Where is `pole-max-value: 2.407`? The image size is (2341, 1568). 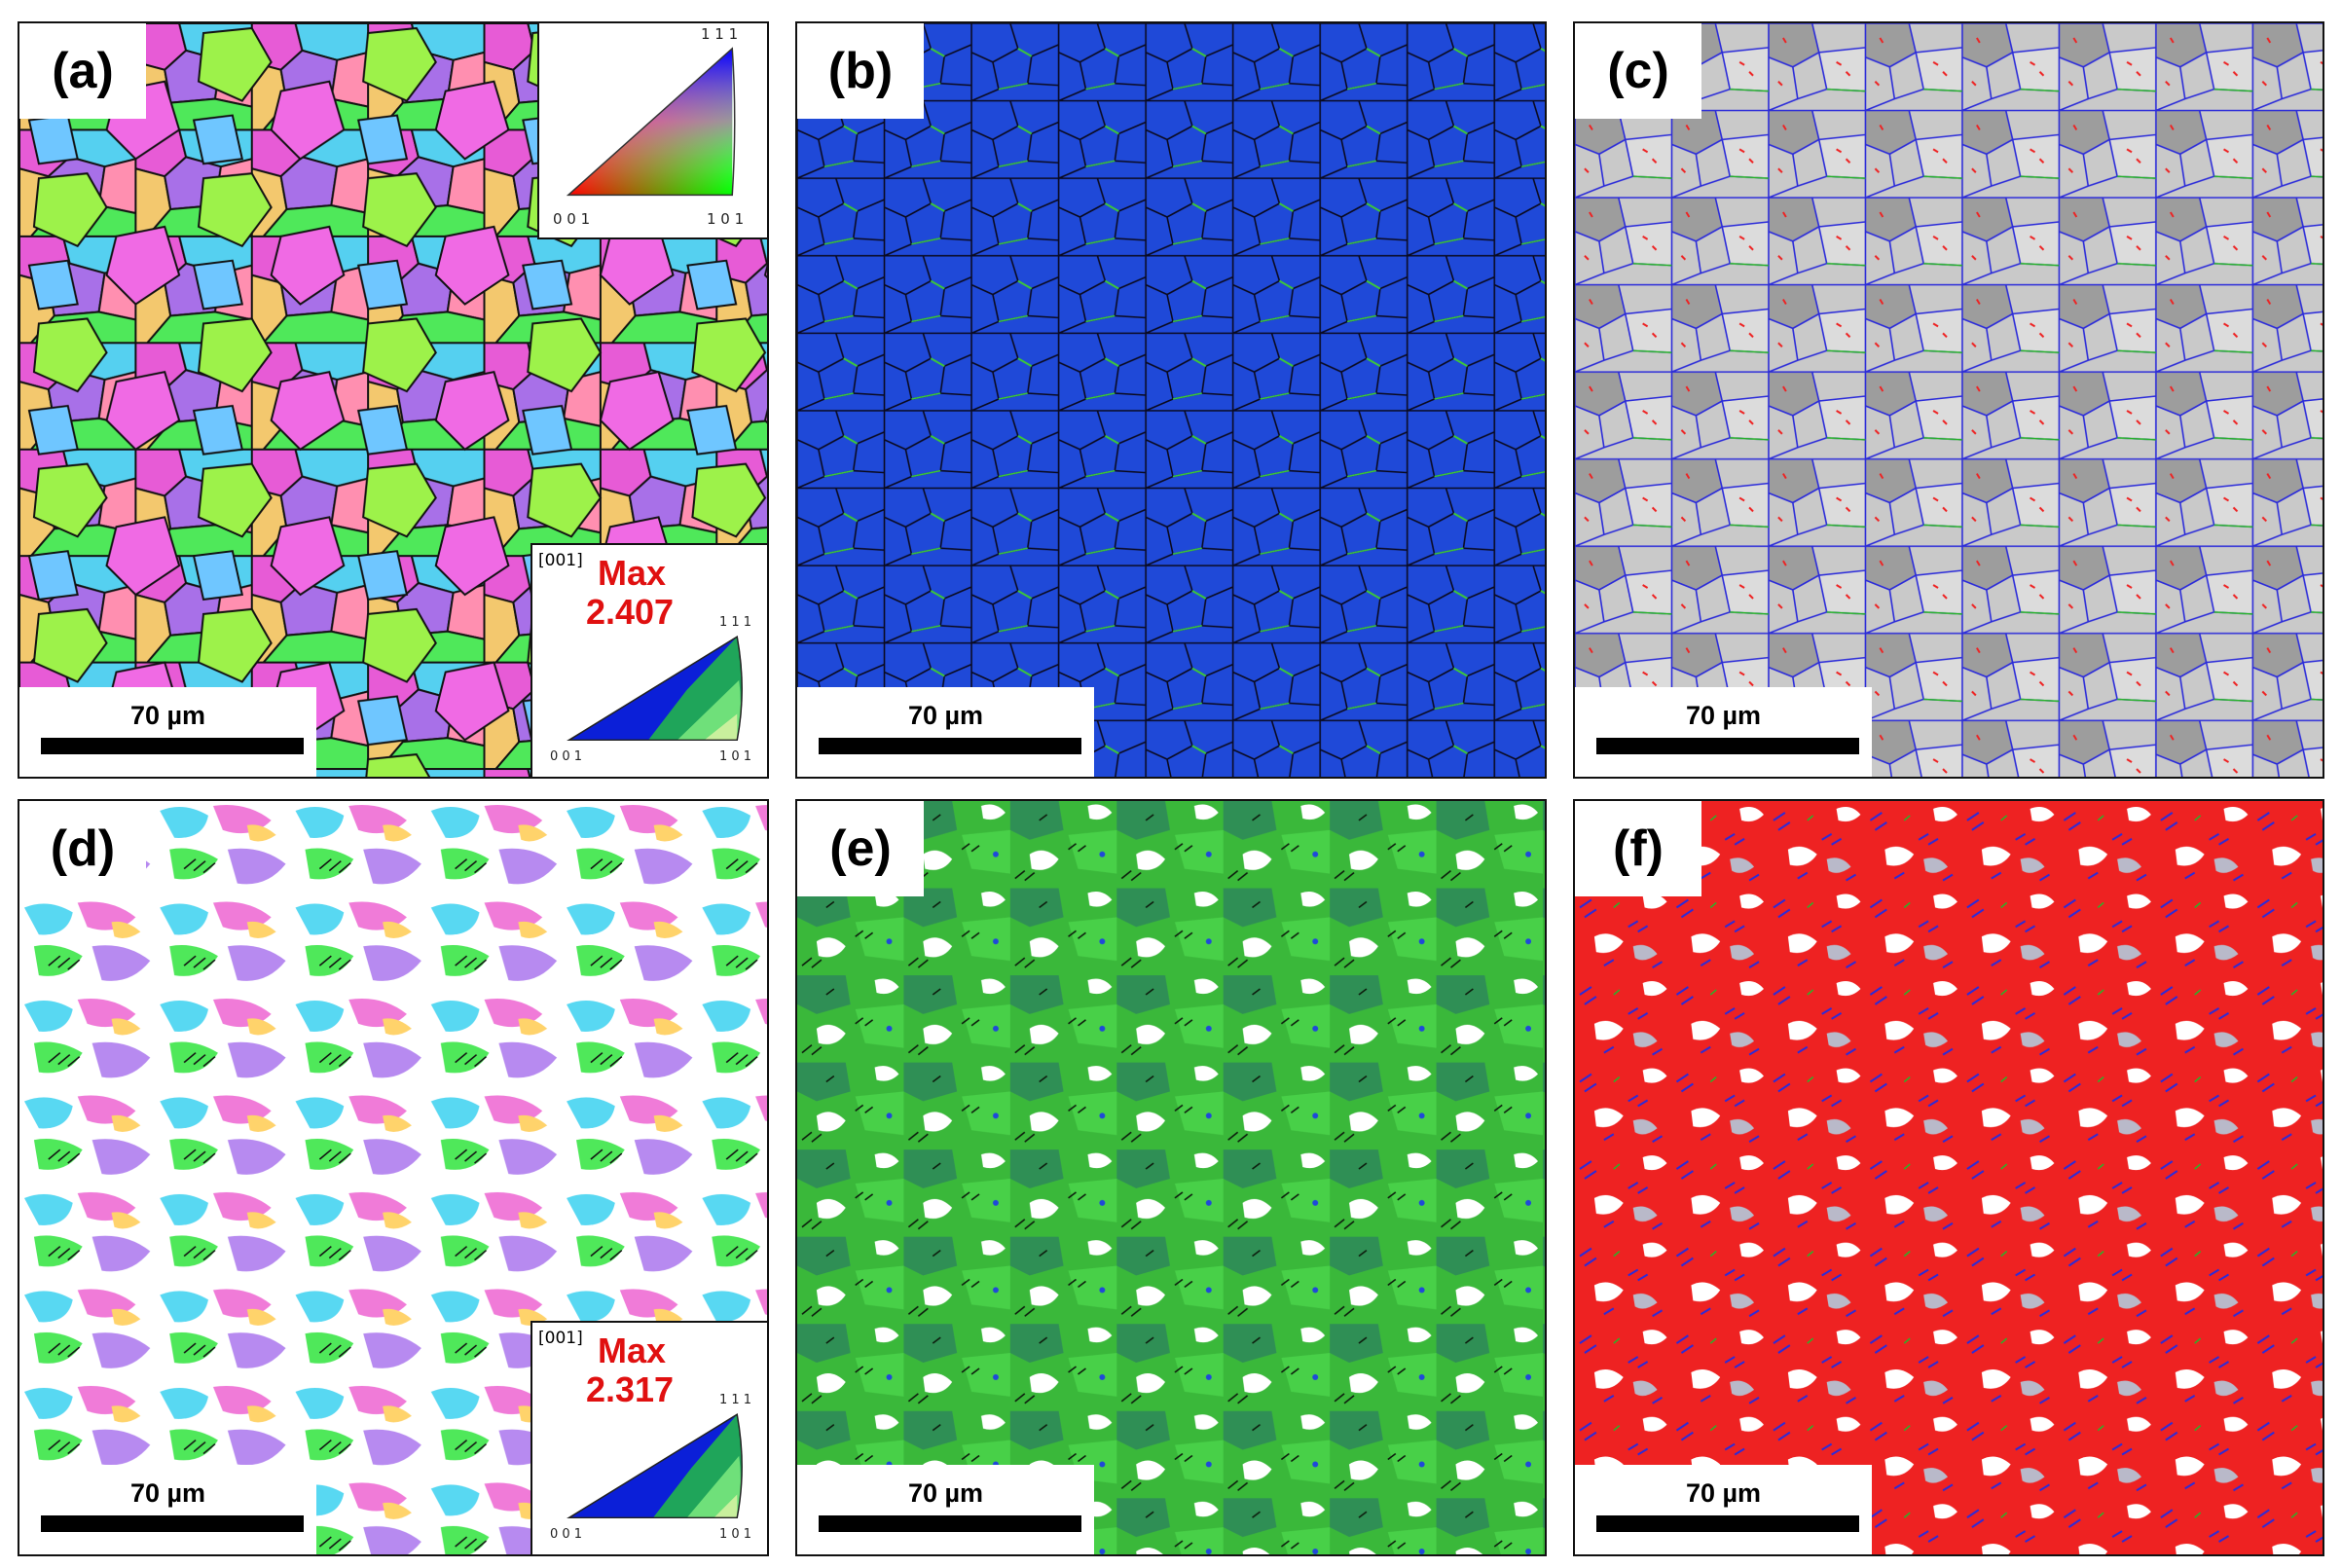
pole-max-value: 2.407 is located at coordinates (630, 612).